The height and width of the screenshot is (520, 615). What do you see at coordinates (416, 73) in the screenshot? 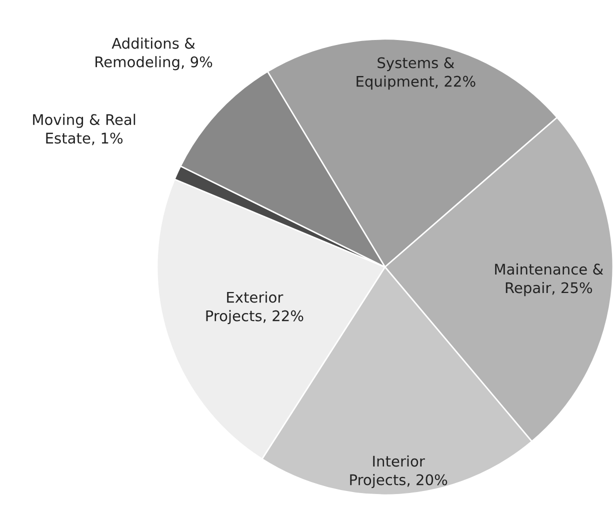
I see `slice-label: Systems & Equipment, 22%` at bounding box center [416, 73].